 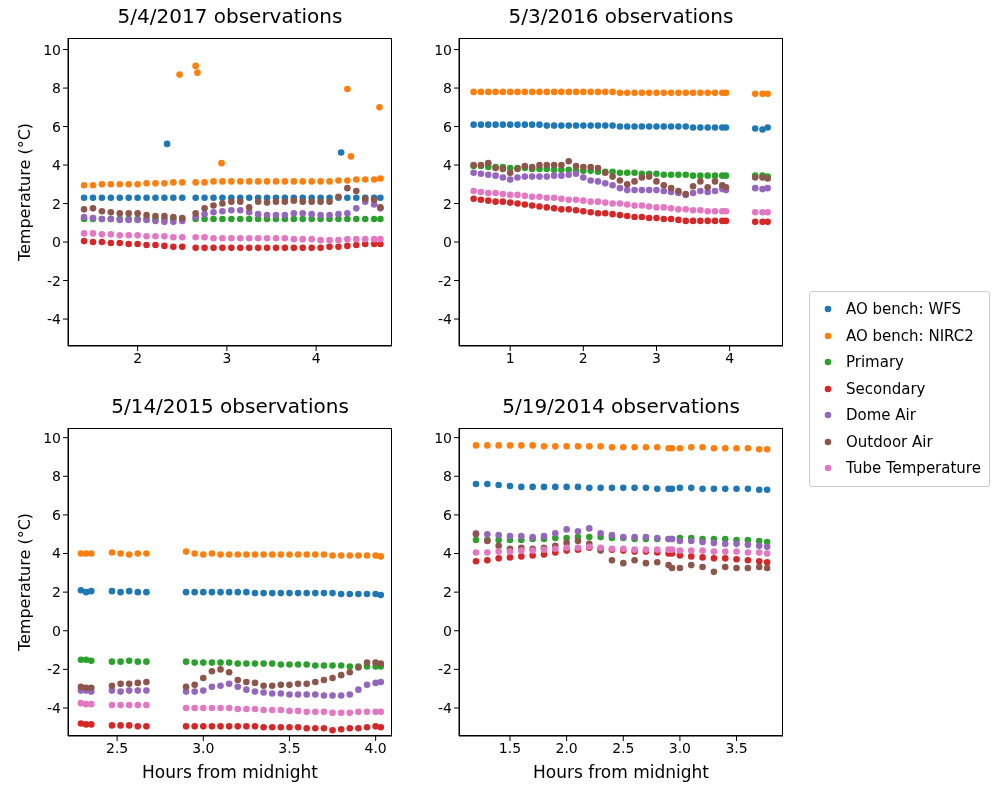 I want to click on legend-label: Outdoor Air, so click(x=889, y=442).